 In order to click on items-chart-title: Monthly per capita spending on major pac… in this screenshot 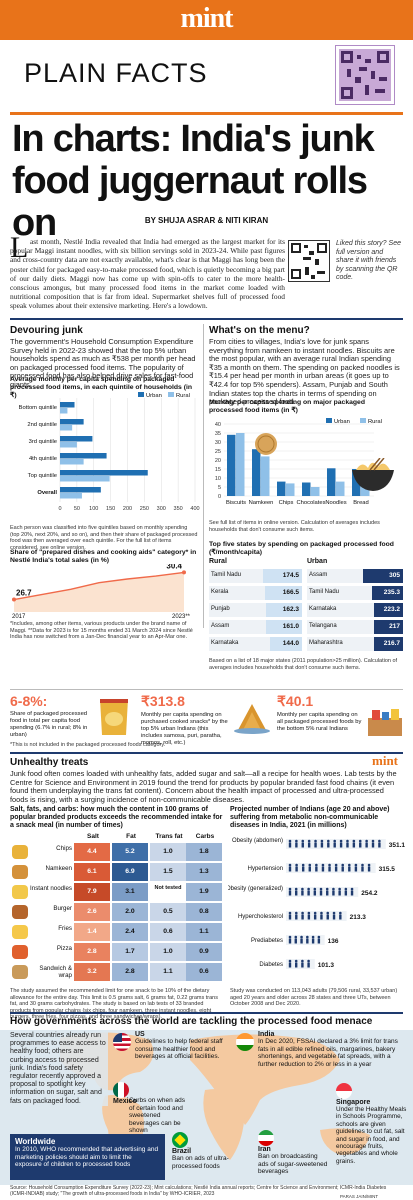, I will do `click(287, 406)`.